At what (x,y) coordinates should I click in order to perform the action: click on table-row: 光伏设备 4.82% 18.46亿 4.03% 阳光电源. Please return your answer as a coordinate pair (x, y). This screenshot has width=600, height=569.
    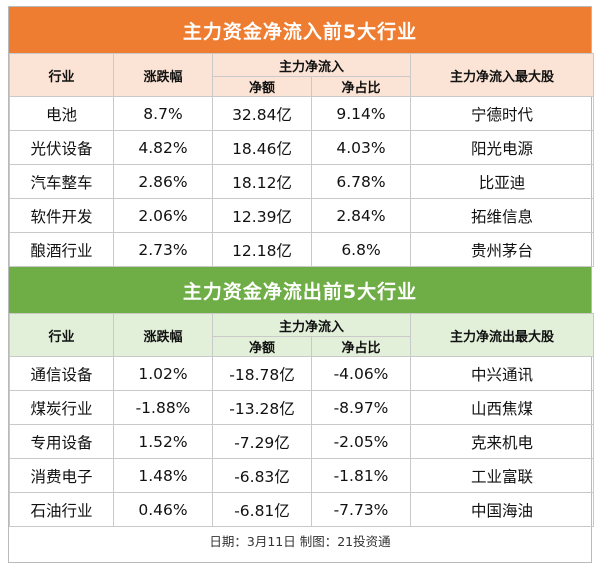
    Looking at the image, I should click on (302, 147).